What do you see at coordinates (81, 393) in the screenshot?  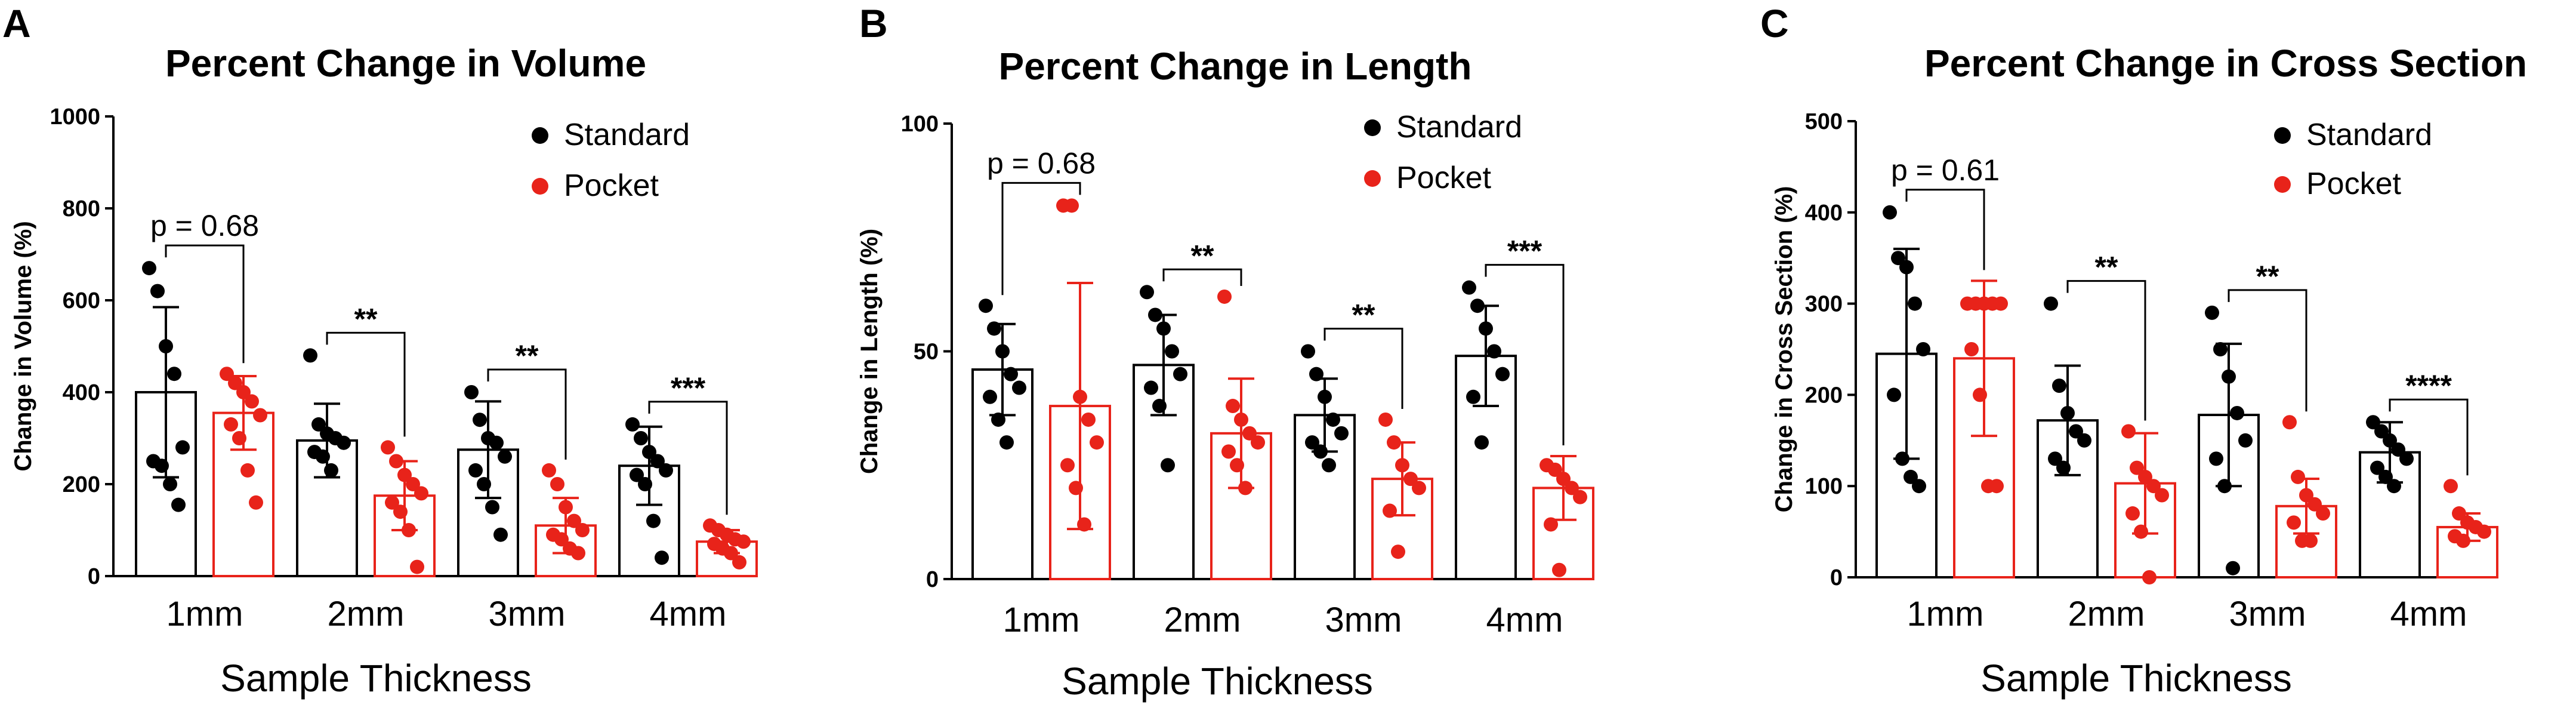 I see `y-tick-label: 400` at bounding box center [81, 393].